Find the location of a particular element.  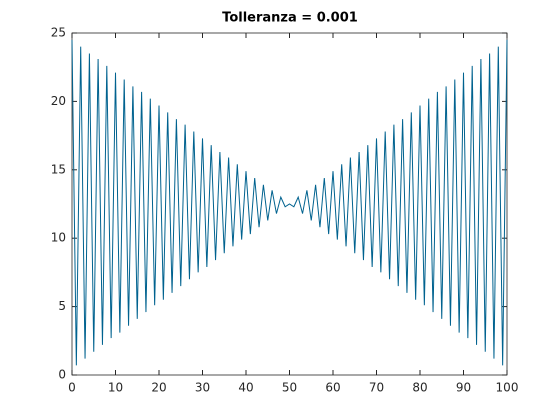

y-tick-label: 20 is located at coordinates (58, 101).